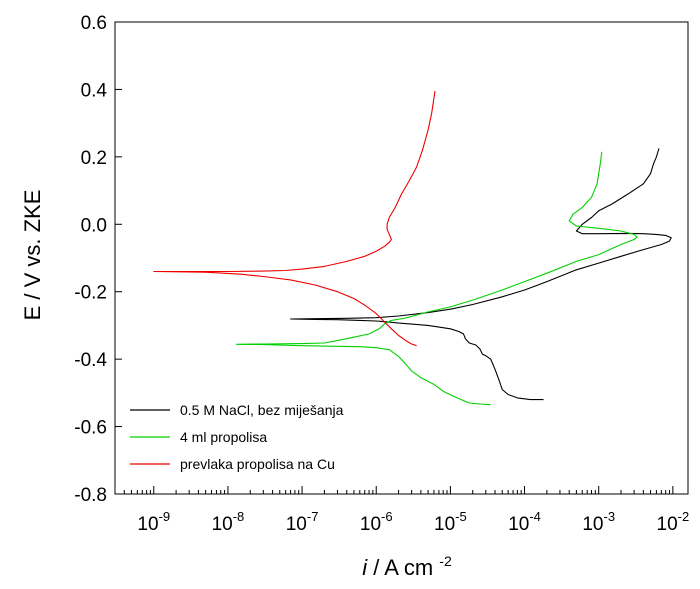 The image size is (700, 589). What do you see at coordinates (403, 567) in the screenshot?
I see `x-axis-title-unit: / A cm` at bounding box center [403, 567].